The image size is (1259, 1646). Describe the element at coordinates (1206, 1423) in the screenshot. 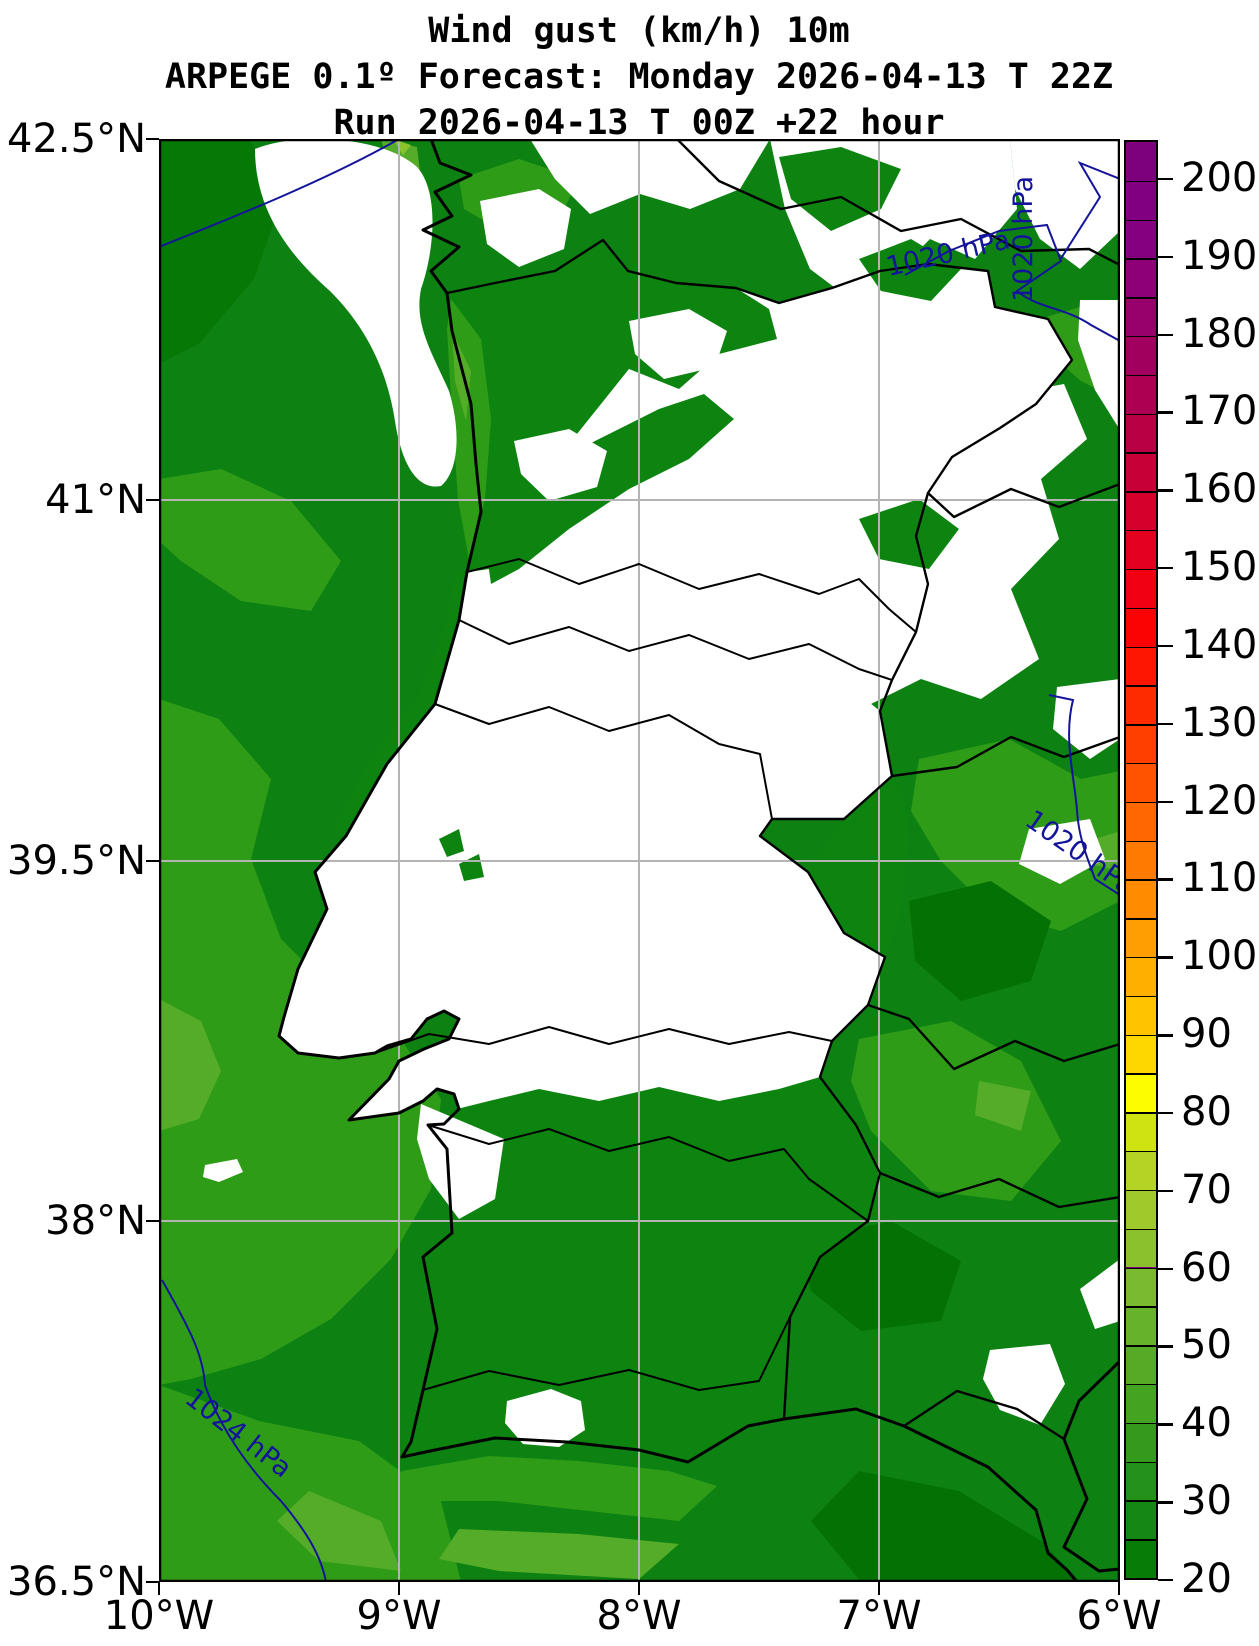

I see `colorbar-tick-label: 40` at that location.